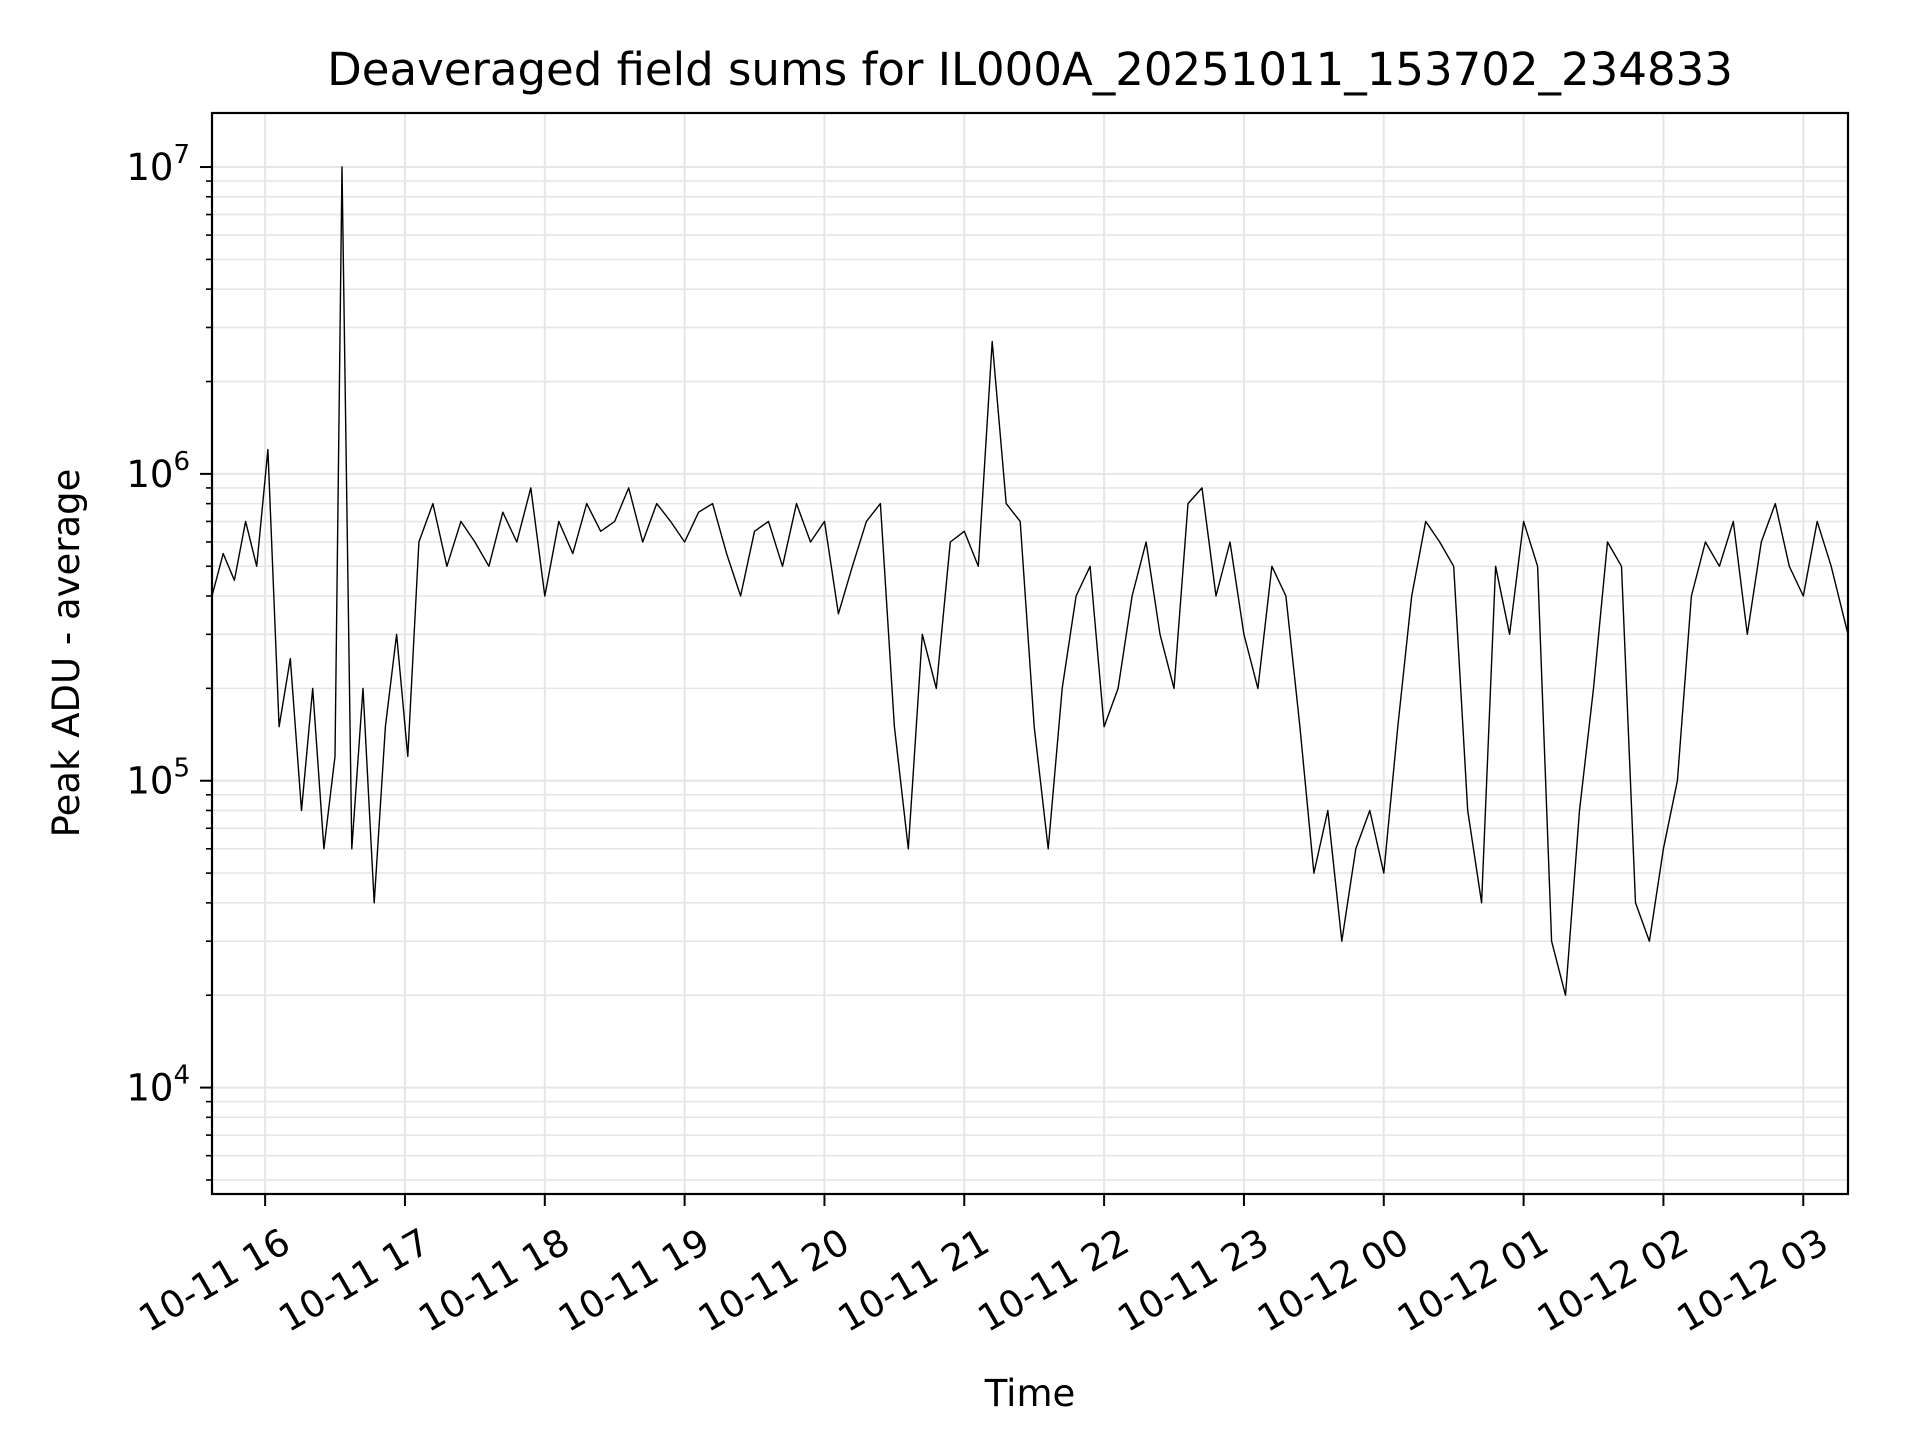  I want to click on y-tick-label: 10⁵, so click(158, 778).